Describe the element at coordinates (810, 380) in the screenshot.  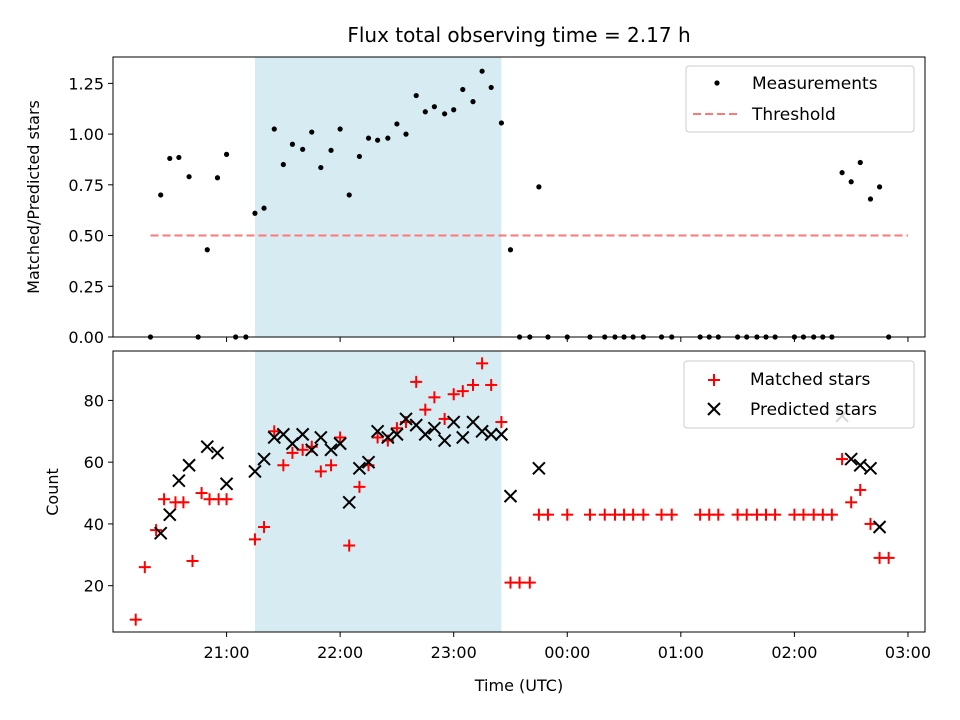
I see `legend-matched-label: Matched stars` at that location.